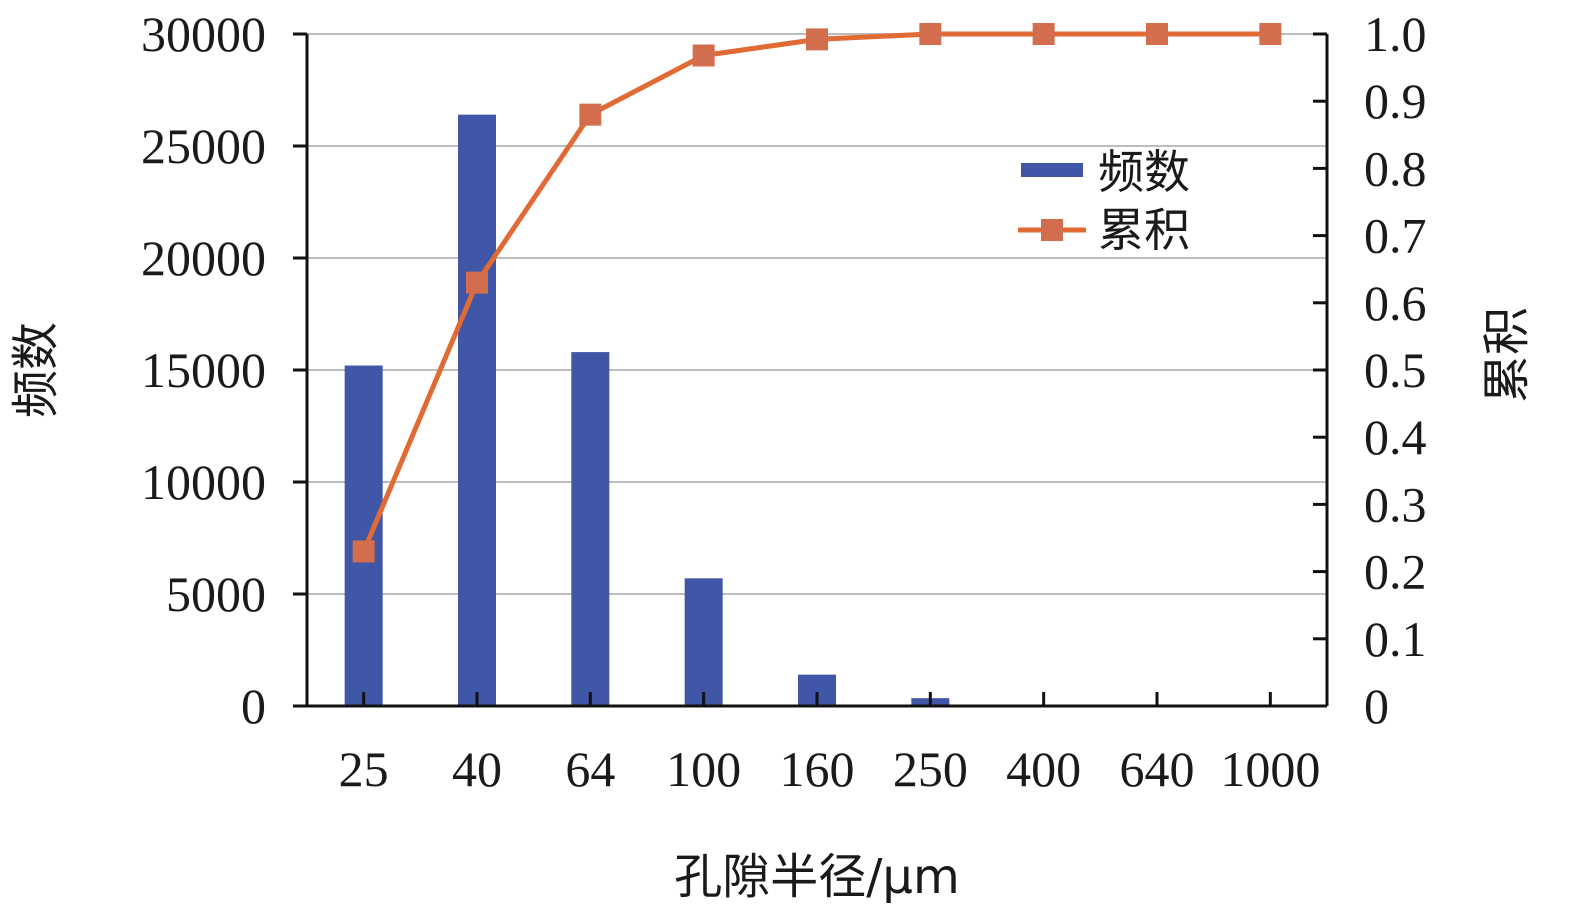 The image size is (1575, 917). What do you see at coordinates (203, 34) in the screenshot?
I see `y-left-tick-label: 30000` at bounding box center [203, 34].